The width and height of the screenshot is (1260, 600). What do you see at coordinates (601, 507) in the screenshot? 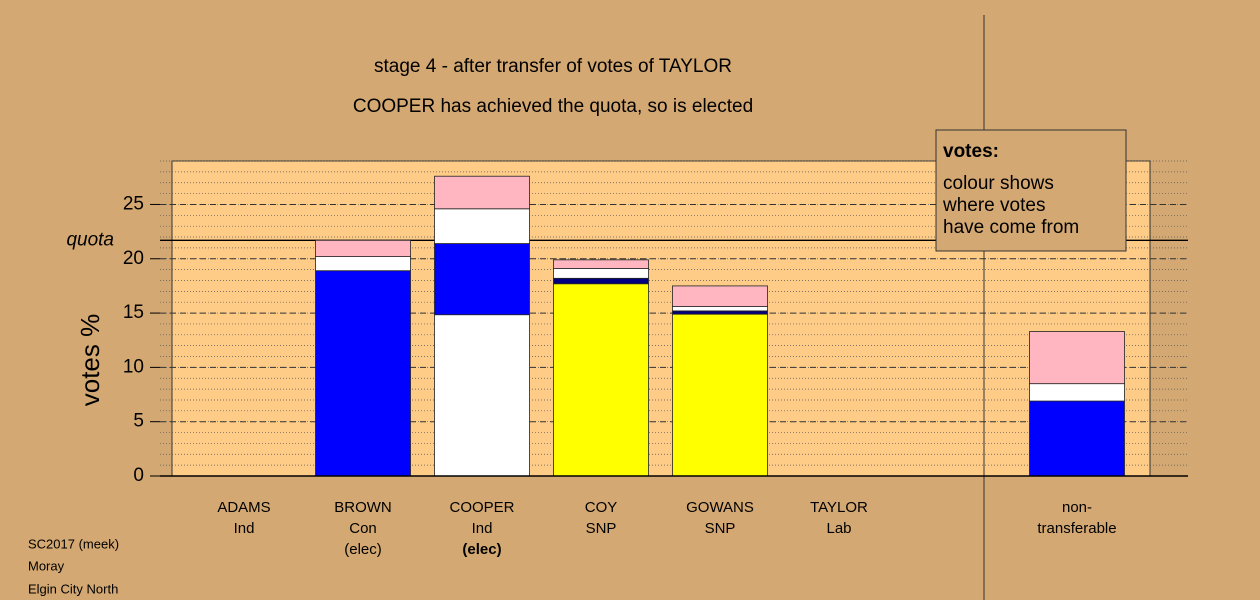
I see `x-tick-label: COY` at bounding box center [601, 507].